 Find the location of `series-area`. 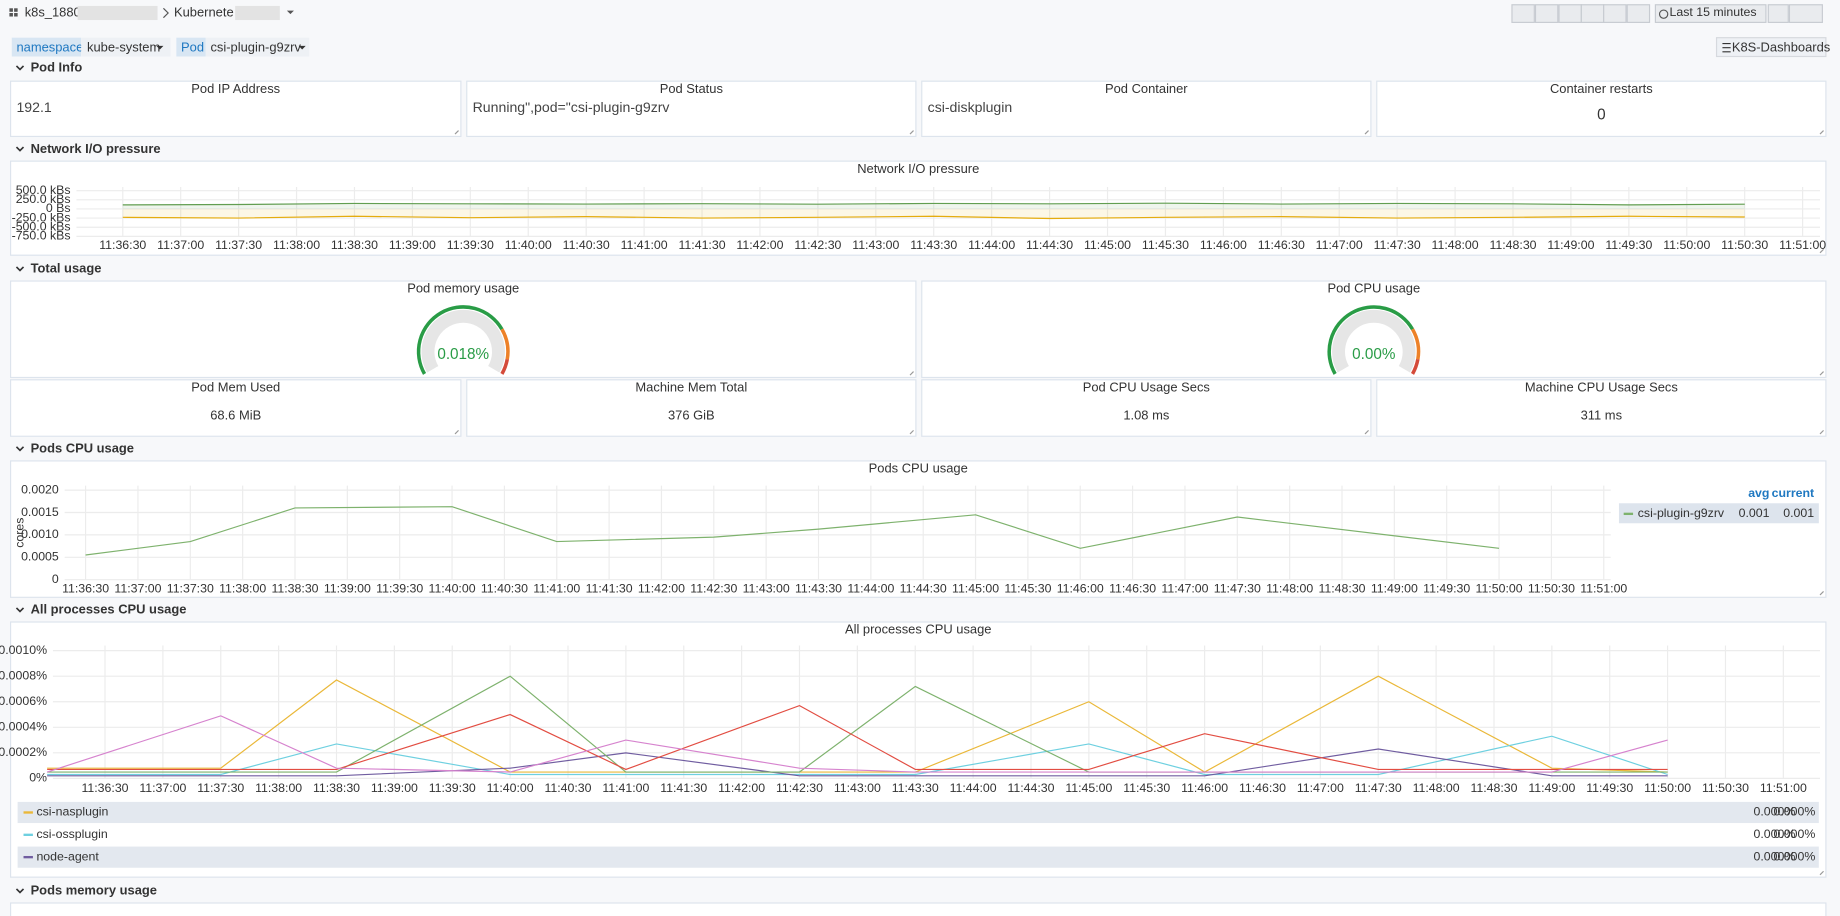

series-area is located at coordinates (933, 213).